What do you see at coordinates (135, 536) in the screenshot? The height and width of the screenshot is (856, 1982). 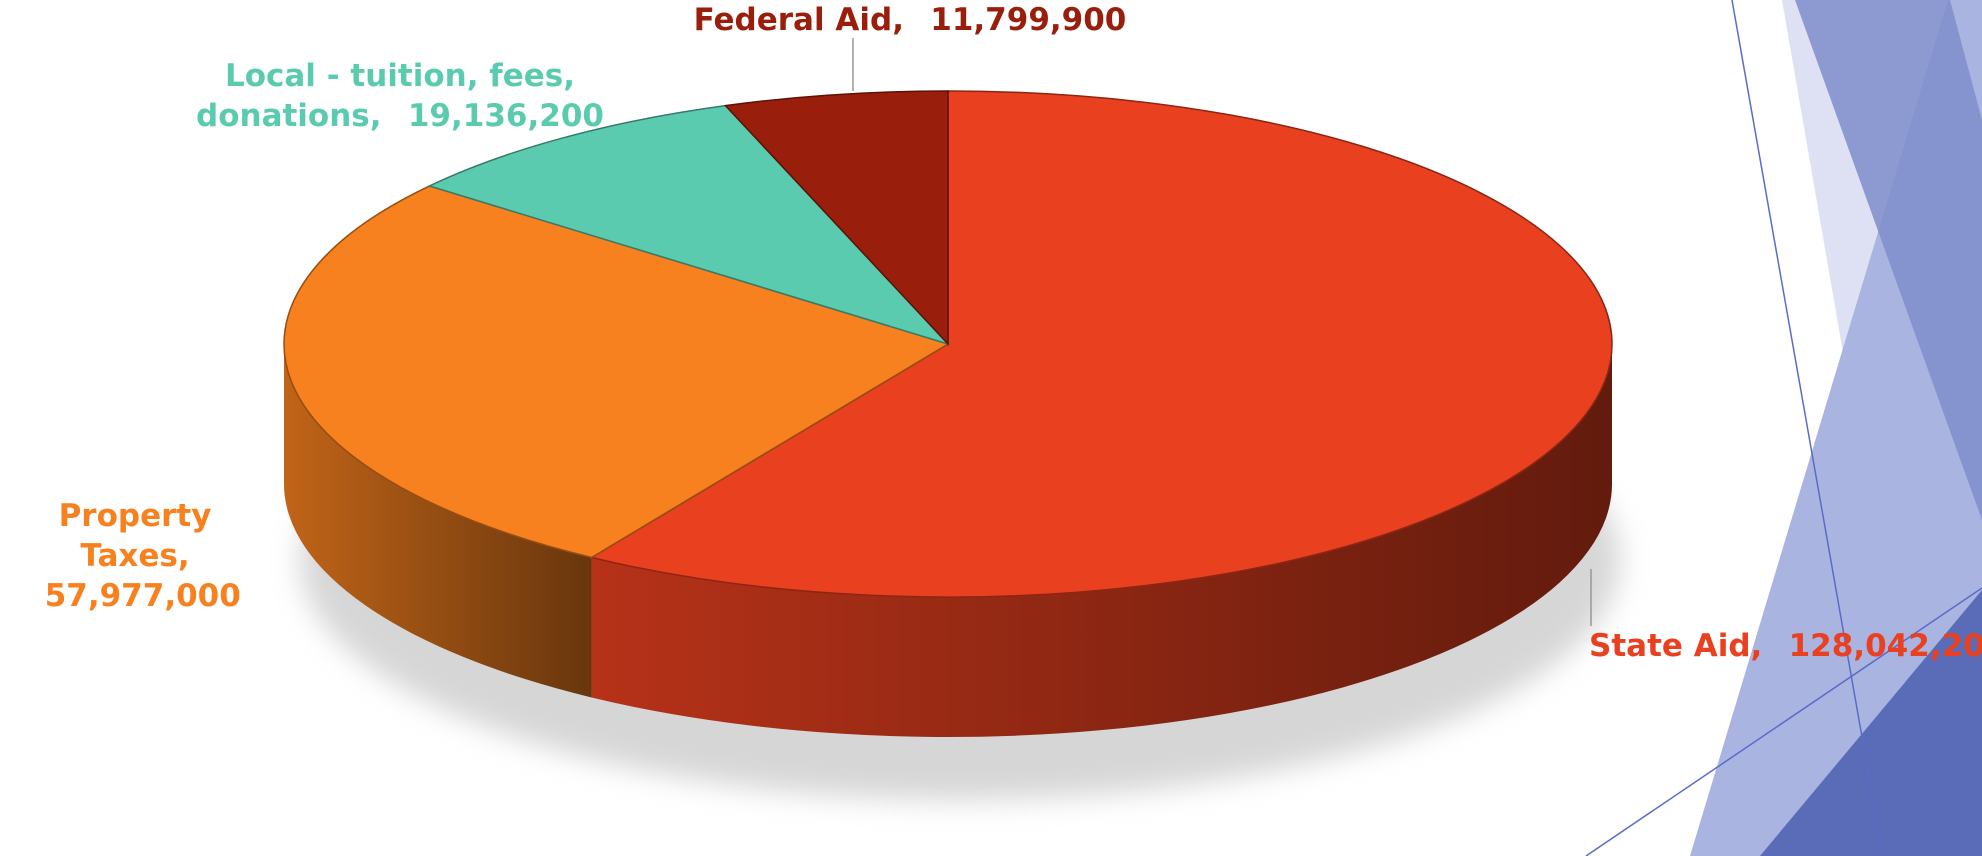 I see `label-category: Property Taxes` at bounding box center [135, 536].